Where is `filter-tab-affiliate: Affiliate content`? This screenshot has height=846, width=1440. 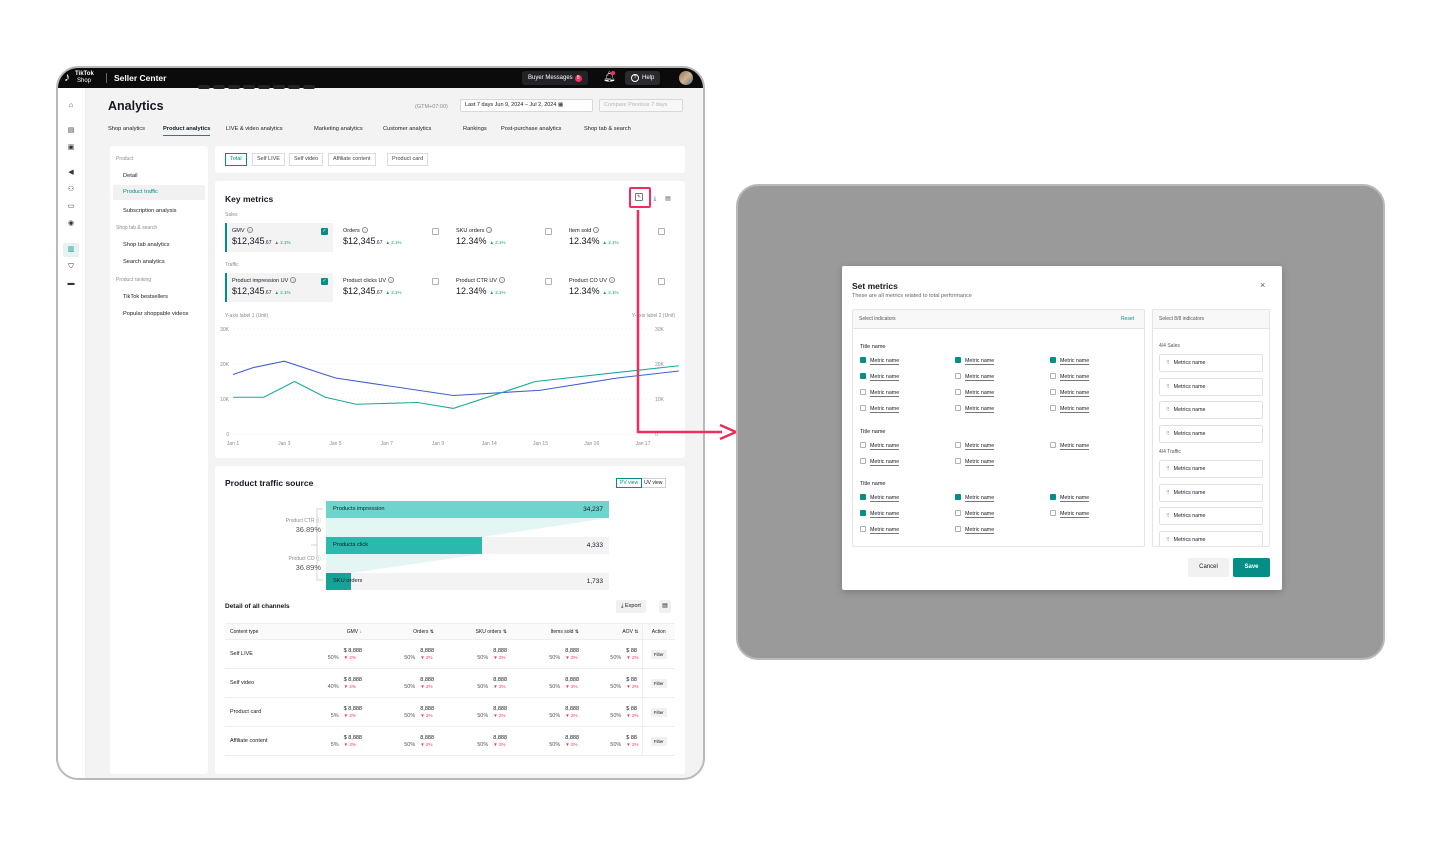
filter-tab-affiliate: Affiliate content is located at coordinates (352, 159).